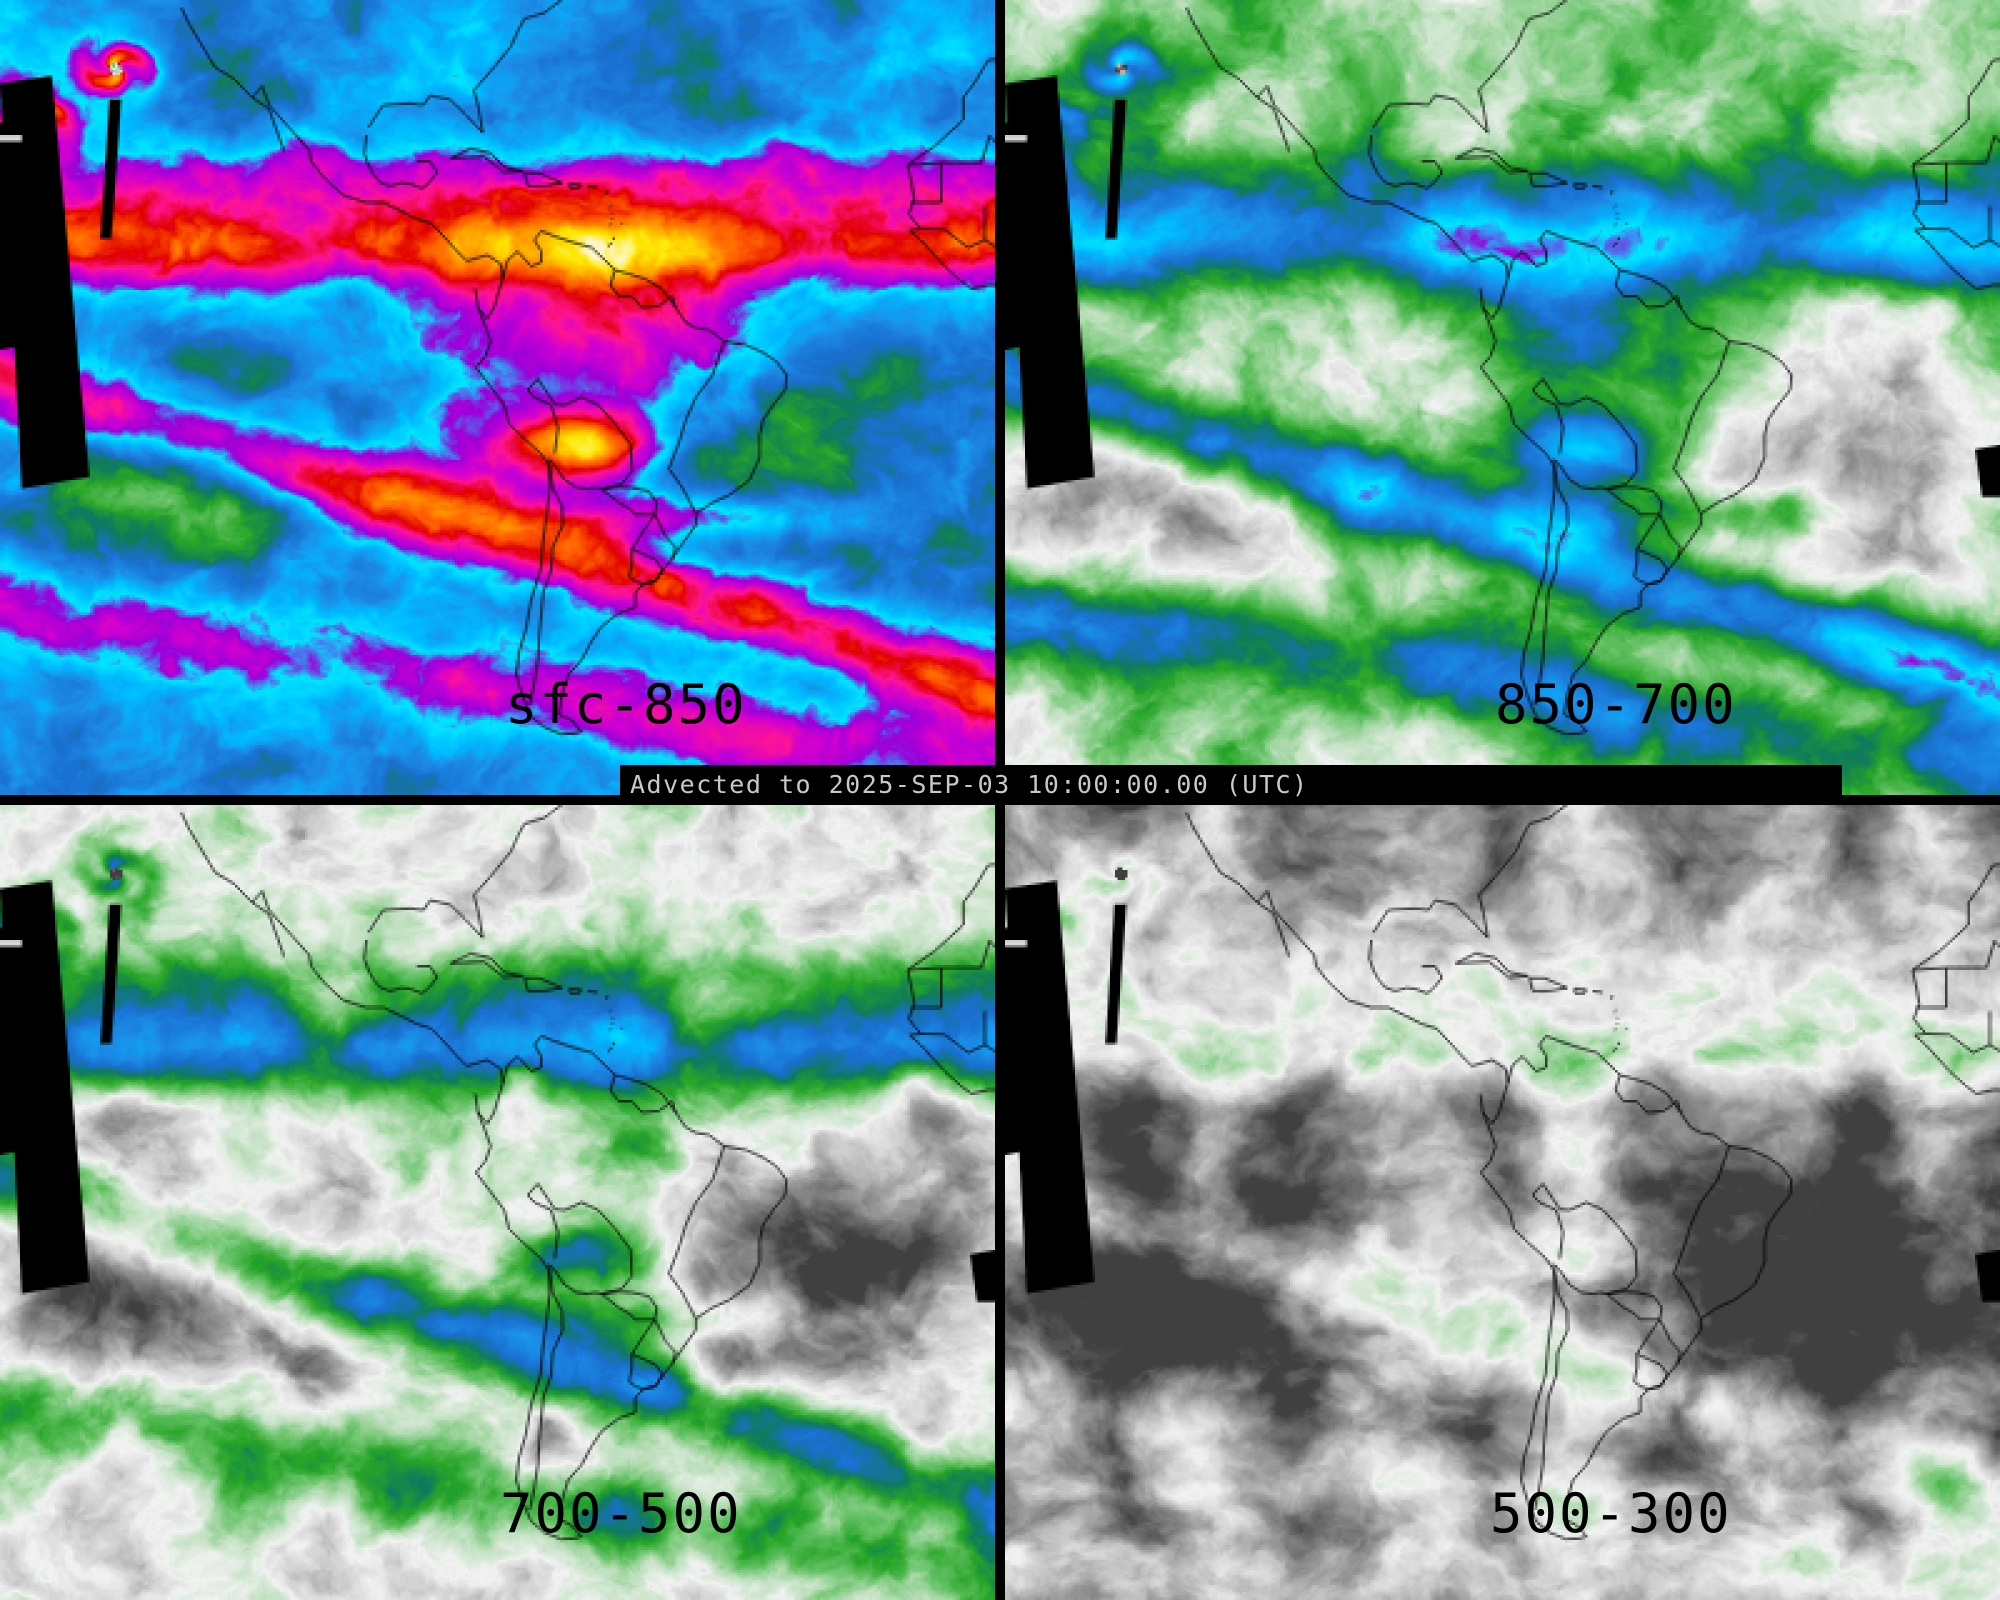 The width and height of the screenshot is (2000, 1600). Describe the element at coordinates (626, 704) in the screenshot. I see `panel-label-sfc-850: sfc-850` at that location.